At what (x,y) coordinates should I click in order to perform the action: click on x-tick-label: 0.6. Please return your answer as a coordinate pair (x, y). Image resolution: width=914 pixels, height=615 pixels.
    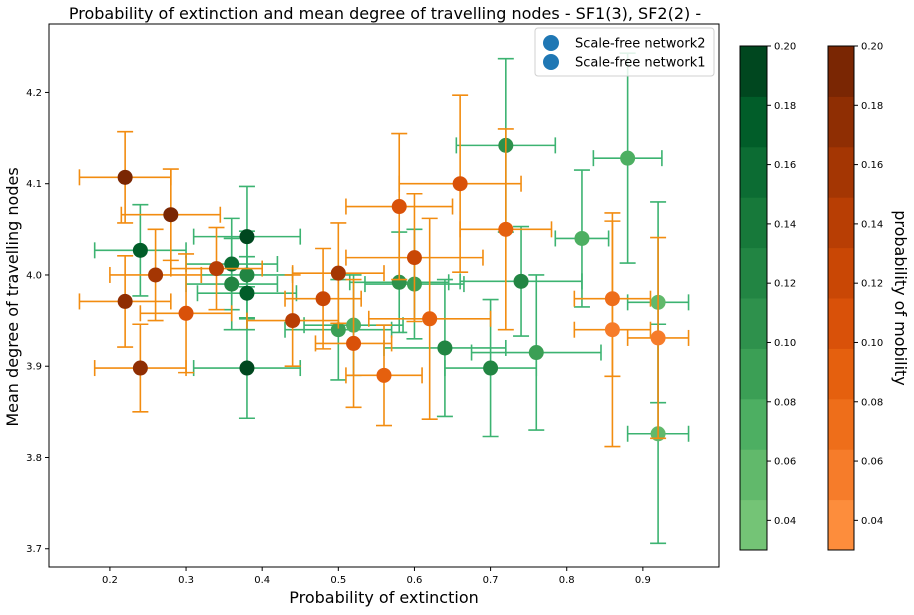
    Looking at the image, I should click on (415, 580).